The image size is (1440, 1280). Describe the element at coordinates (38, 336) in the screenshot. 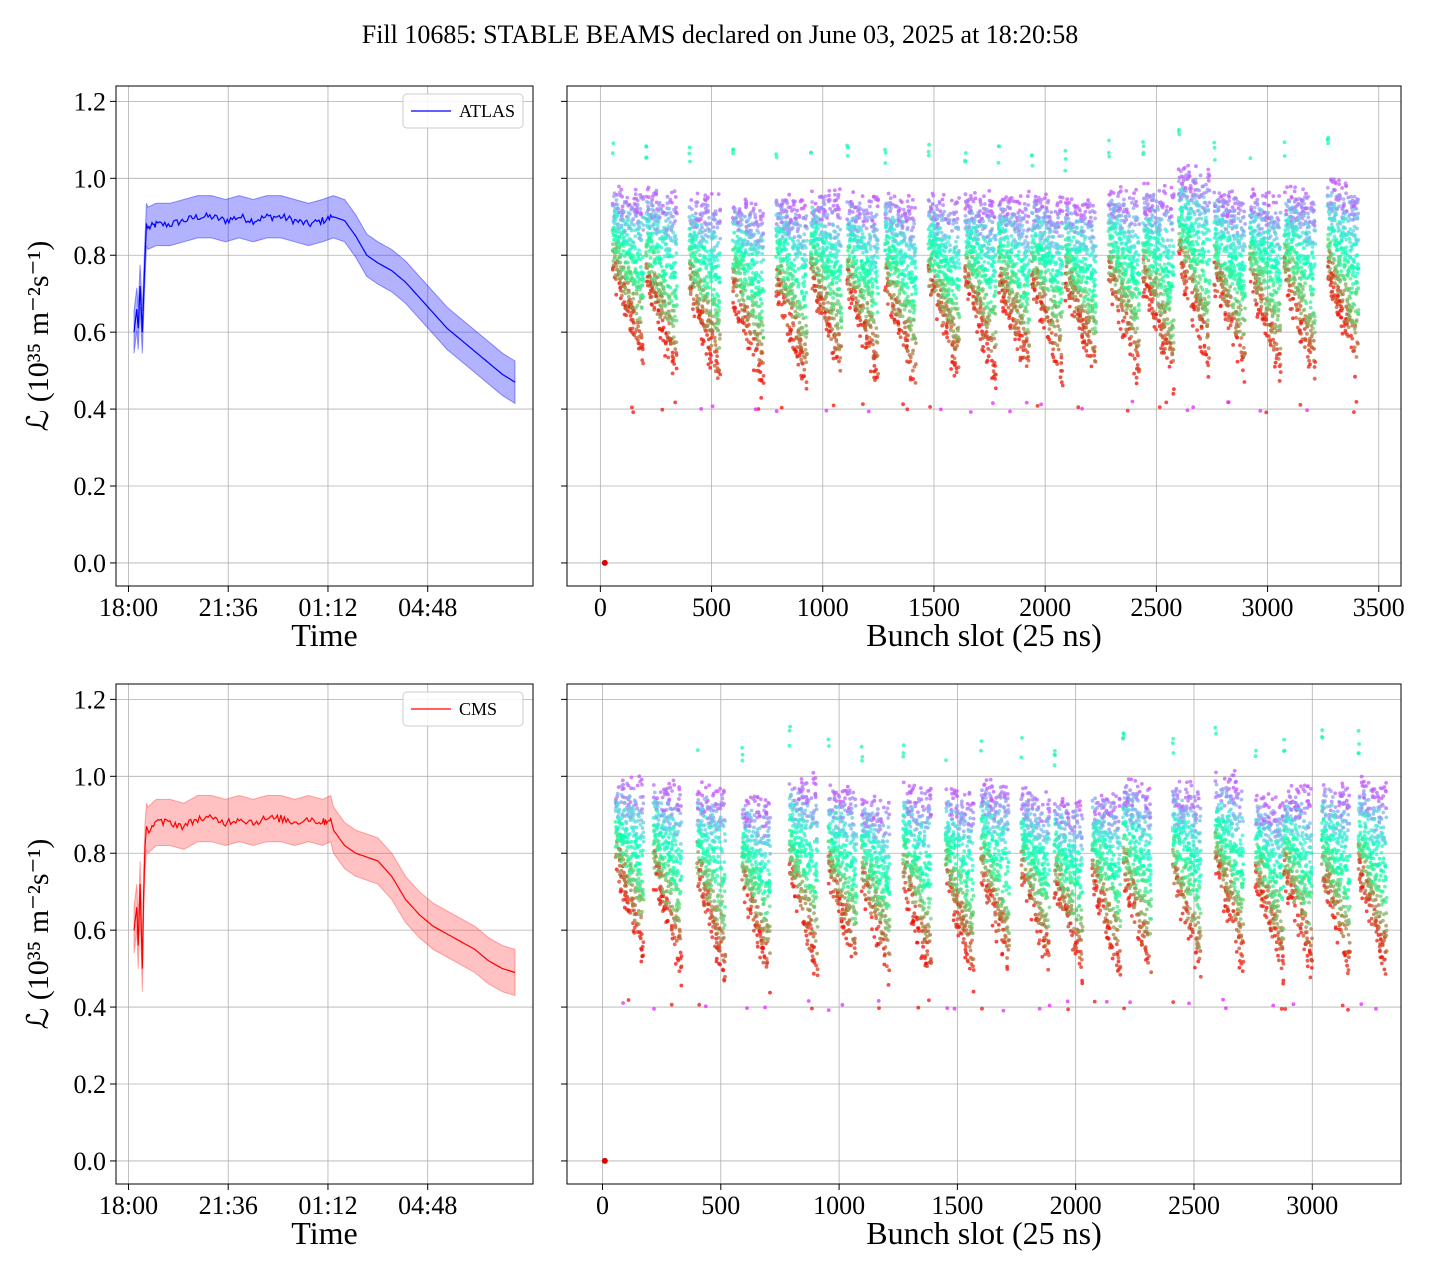

I see `y-axis-label: ℒ (10³⁵ m⁻²s⁻¹)` at that location.